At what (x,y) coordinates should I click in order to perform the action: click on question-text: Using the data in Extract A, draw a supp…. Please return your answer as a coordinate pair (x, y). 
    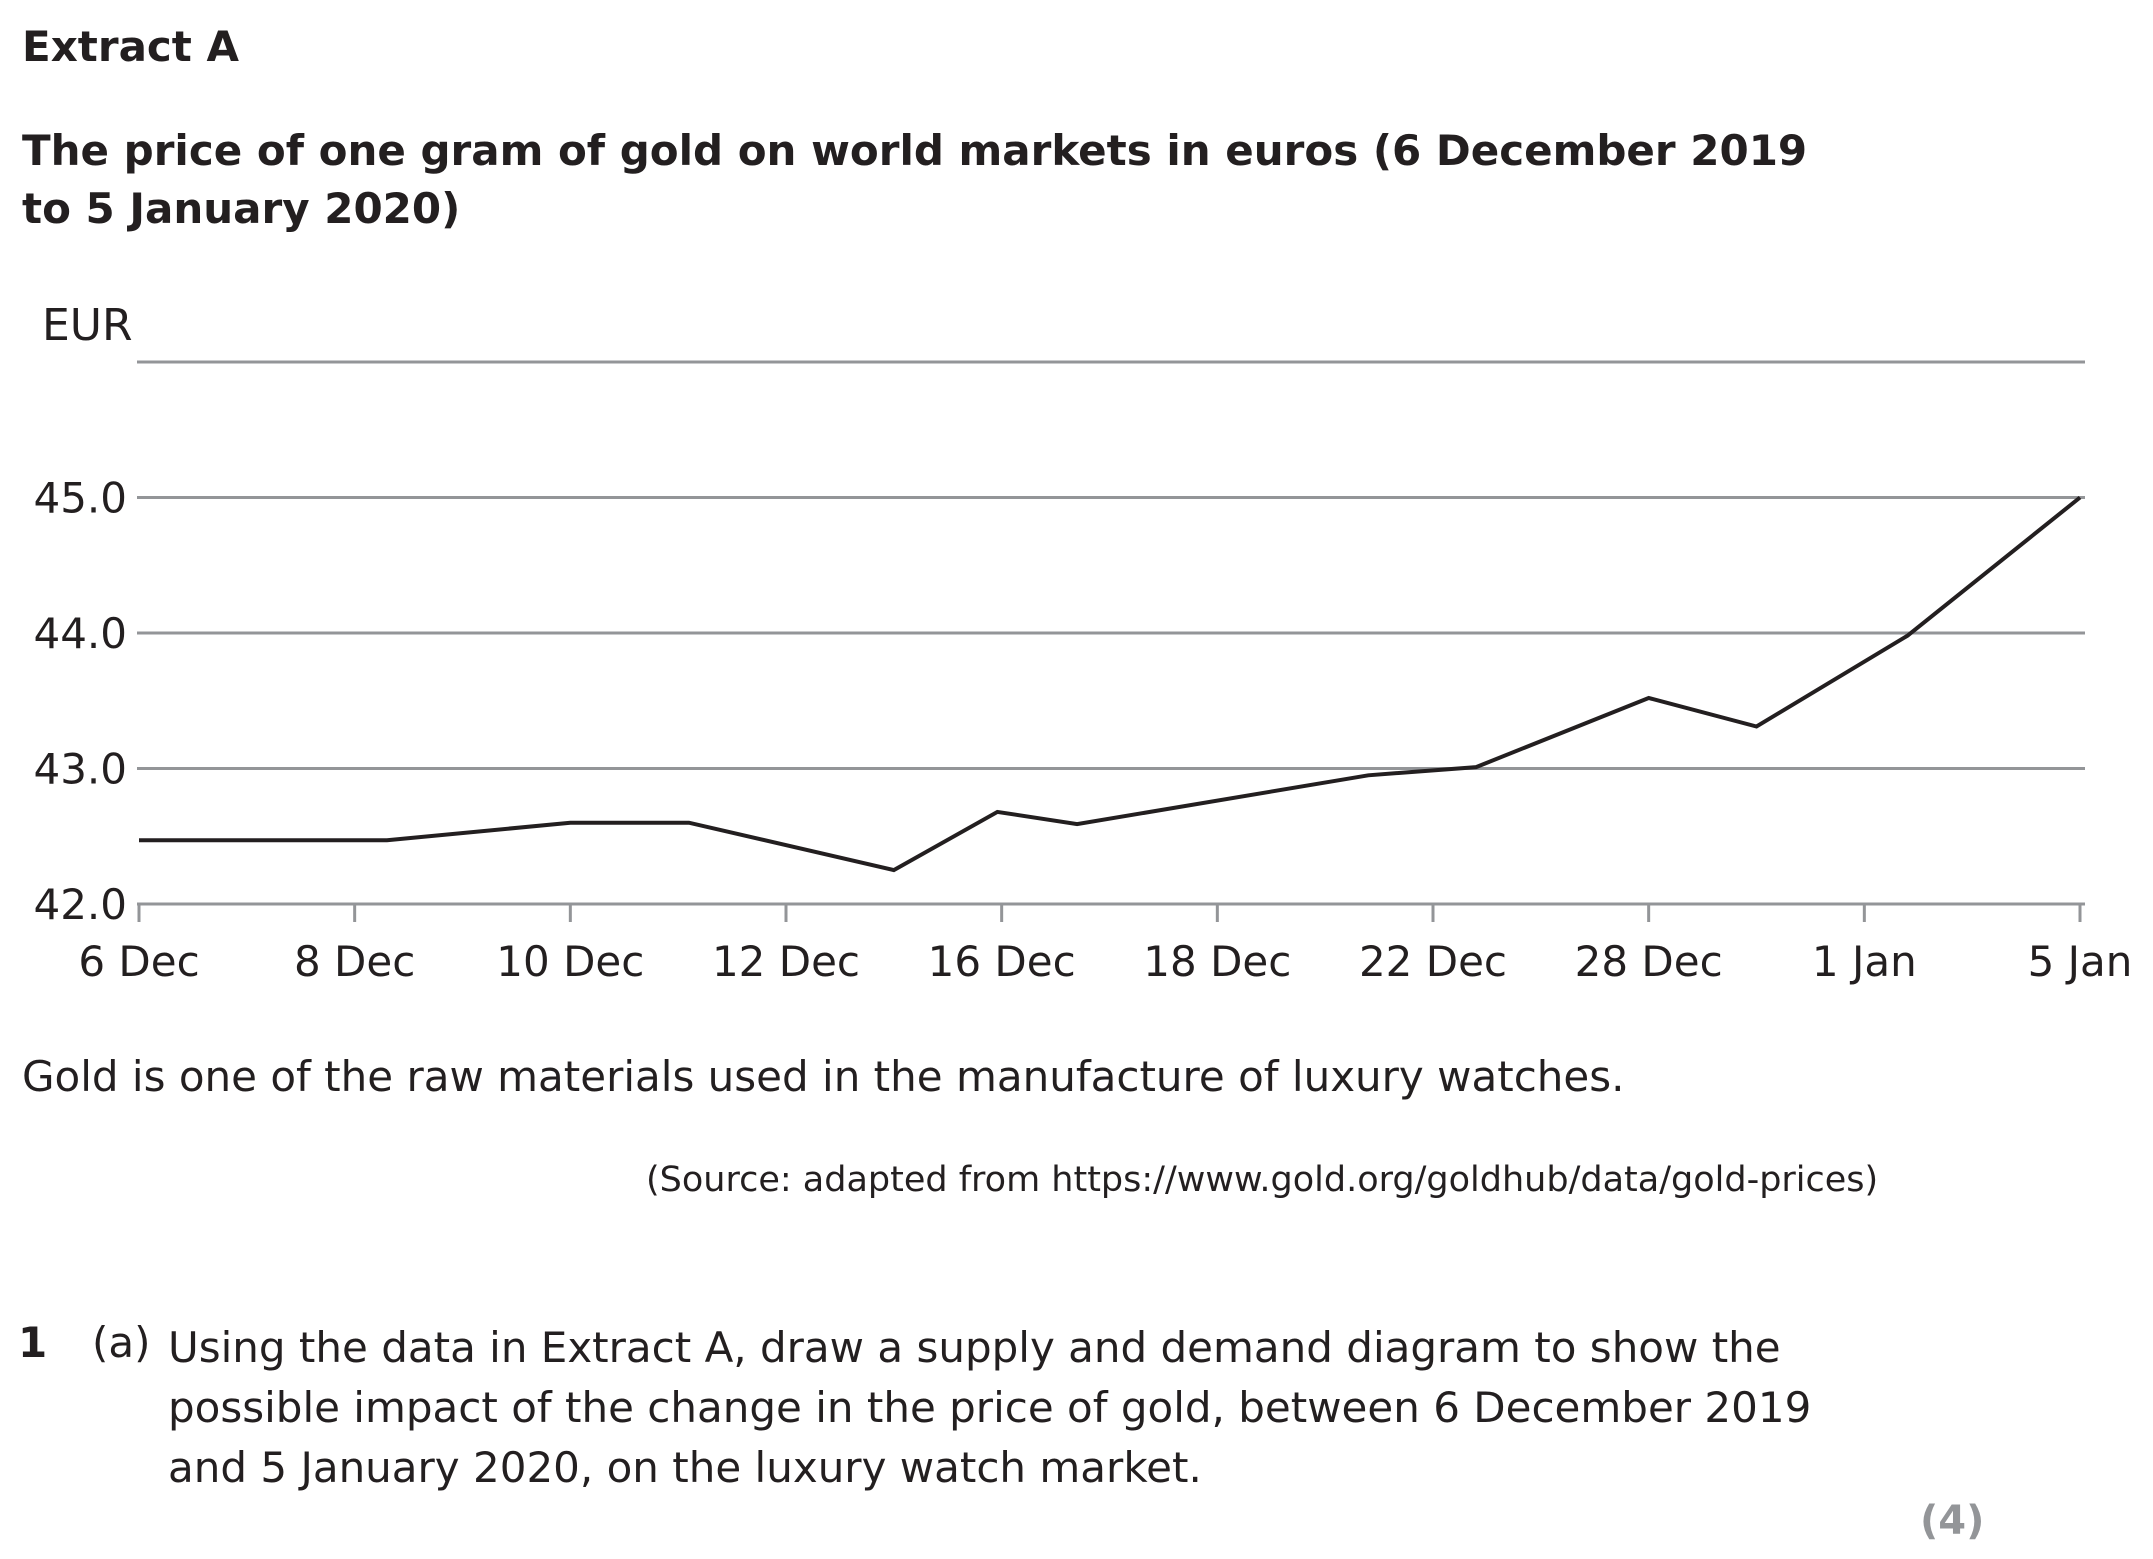
    Looking at the image, I should click on (990, 1407).